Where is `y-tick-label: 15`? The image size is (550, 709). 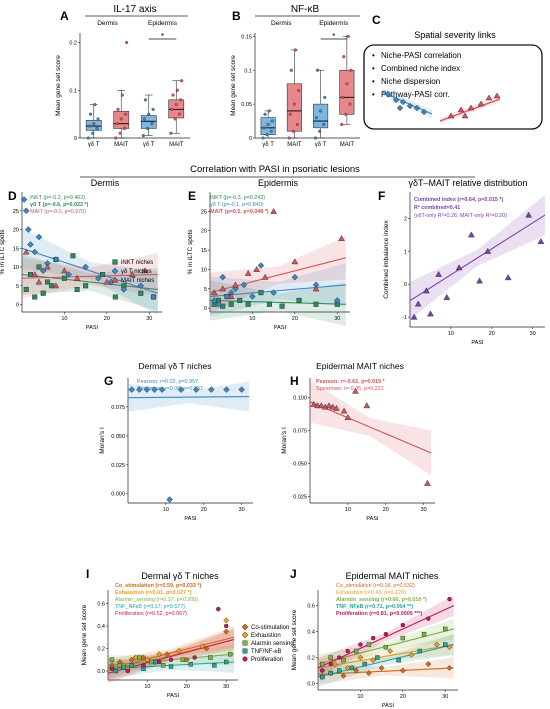
y-tick-label: 15 is located at coordinates (204, 251).